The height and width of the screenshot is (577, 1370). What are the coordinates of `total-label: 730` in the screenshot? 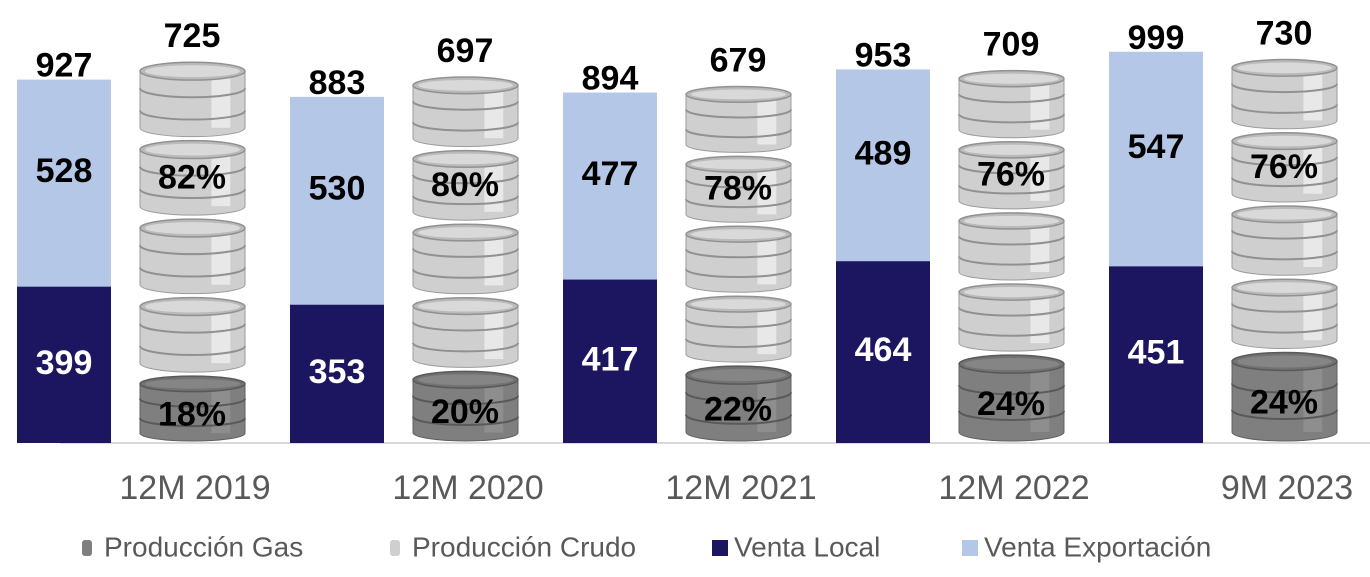 It's located at (1284, 34).